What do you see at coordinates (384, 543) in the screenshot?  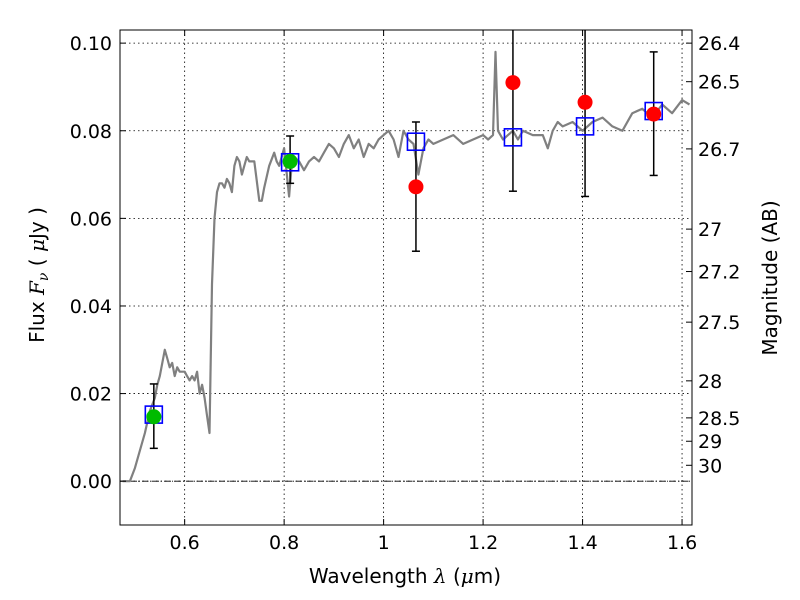 I see `x-tick-label: 1` at bounding box center [384, 543].